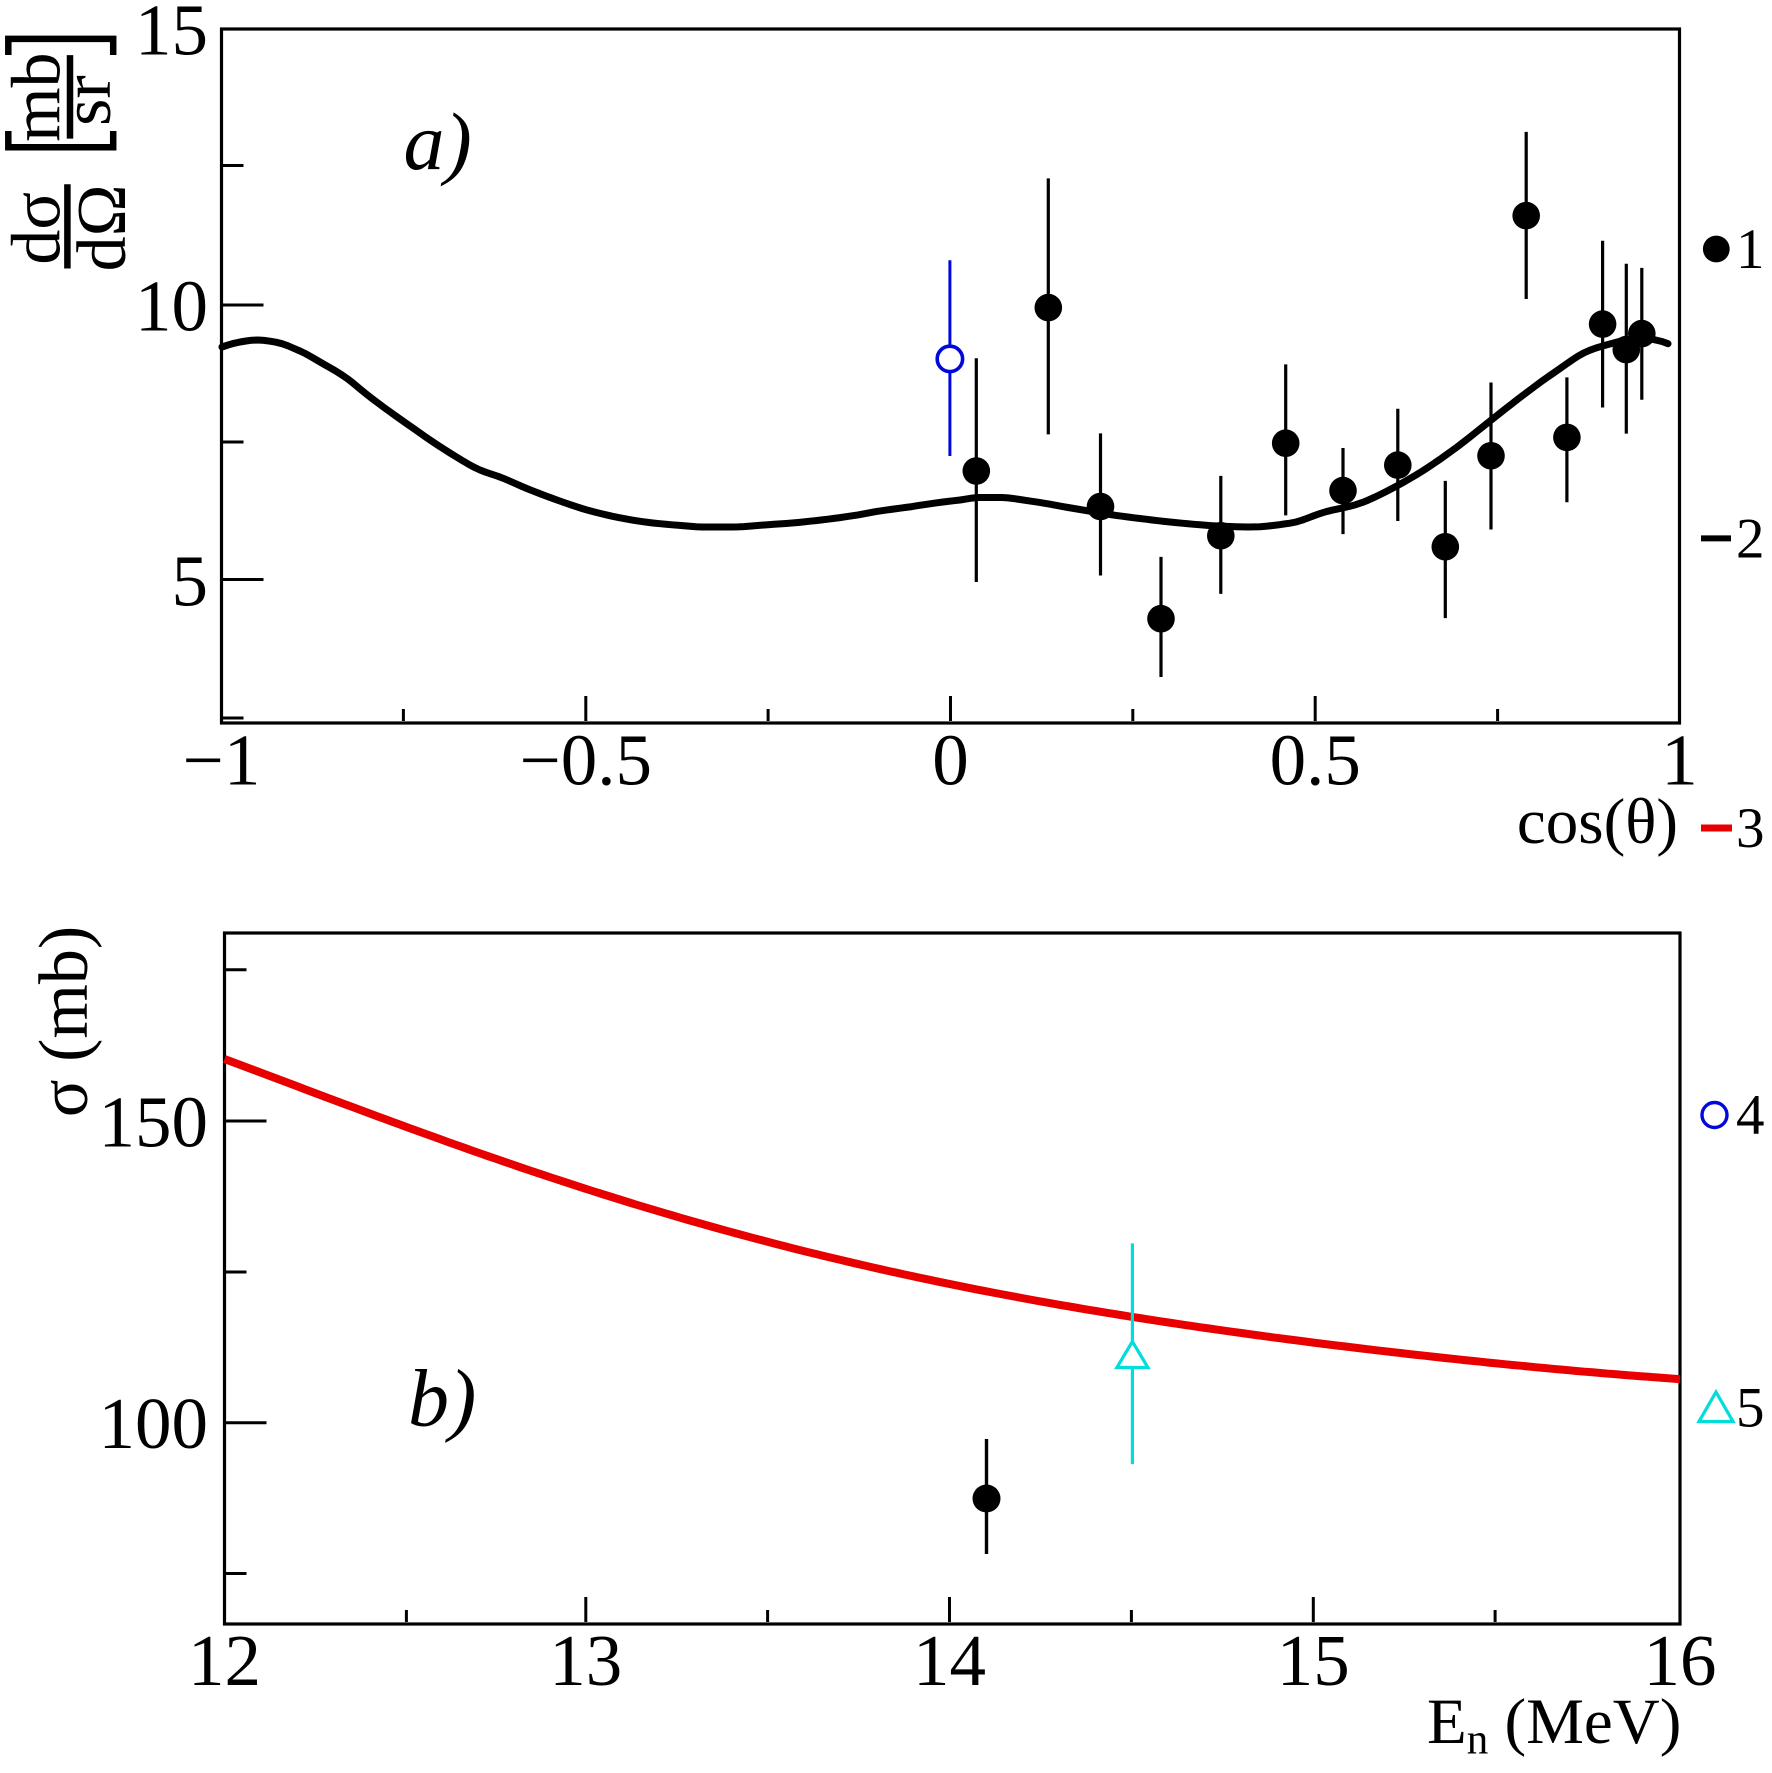 This screenshot has height=1773, width=1772. What do you see at coordinates (1680, 1660) in the screenshot?
I see `svg-text: 16` at bounding box center [1680, 1660].